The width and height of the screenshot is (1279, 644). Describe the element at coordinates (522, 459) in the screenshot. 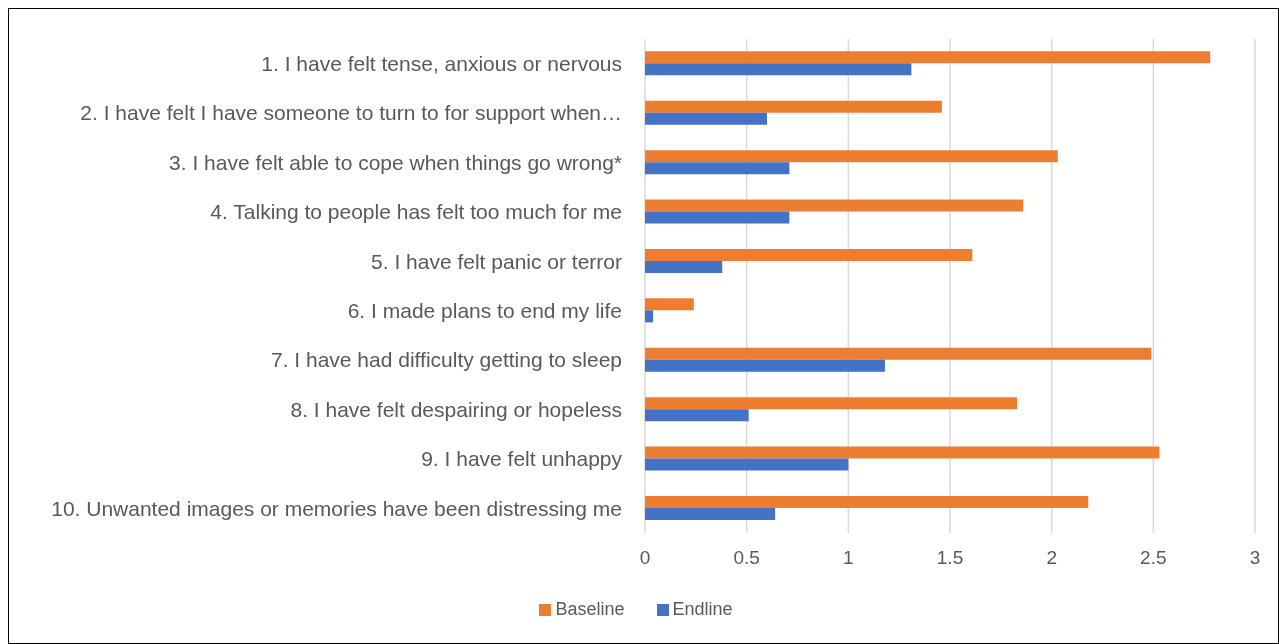

I see `y-tick-label: 9. I have felt unhappy` at that location.